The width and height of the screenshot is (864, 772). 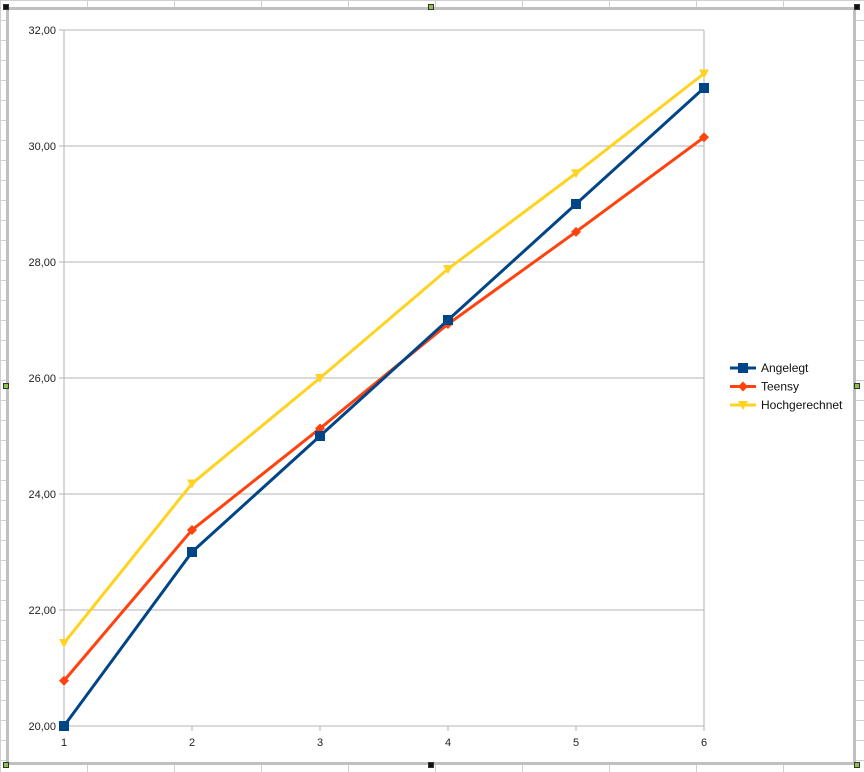 What do you see at coordinates (743, 405) in the screenshot?
I see `legend-marker-hochgerechnet` at bounding box center [743, 405].